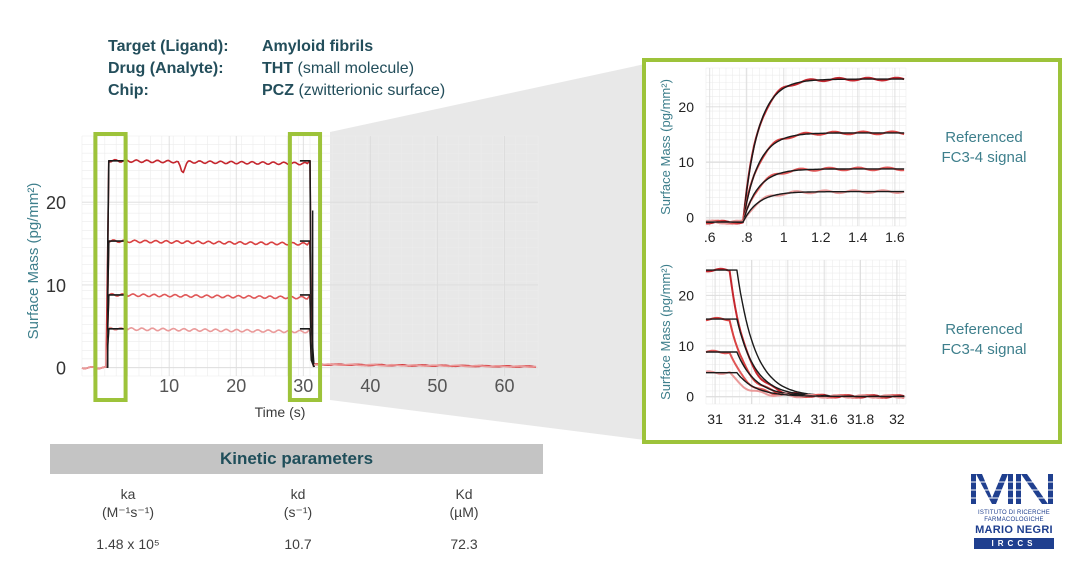  Describe the element at coordinates (298, 494) in the screenshot. I see `kinetic-param-name: kd` at that location.